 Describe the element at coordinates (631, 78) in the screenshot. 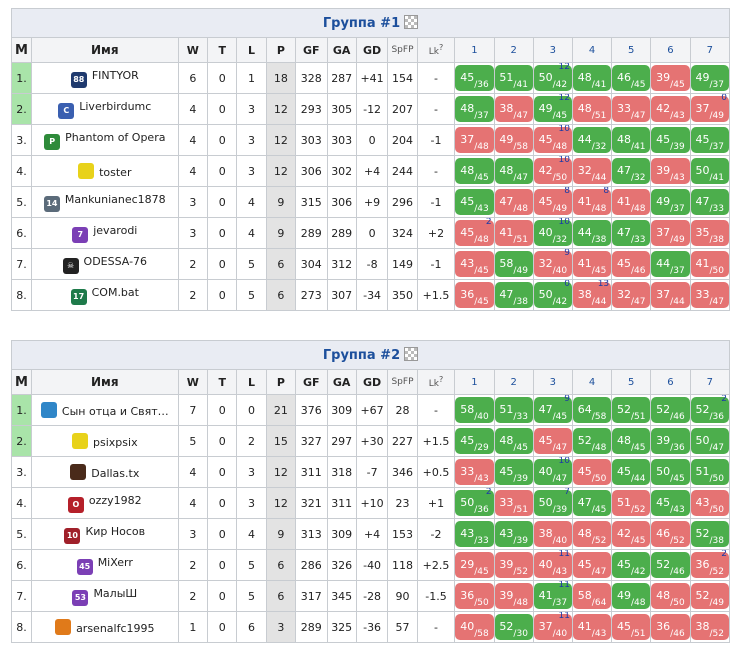

I see `match-result: 46/45` at that location.